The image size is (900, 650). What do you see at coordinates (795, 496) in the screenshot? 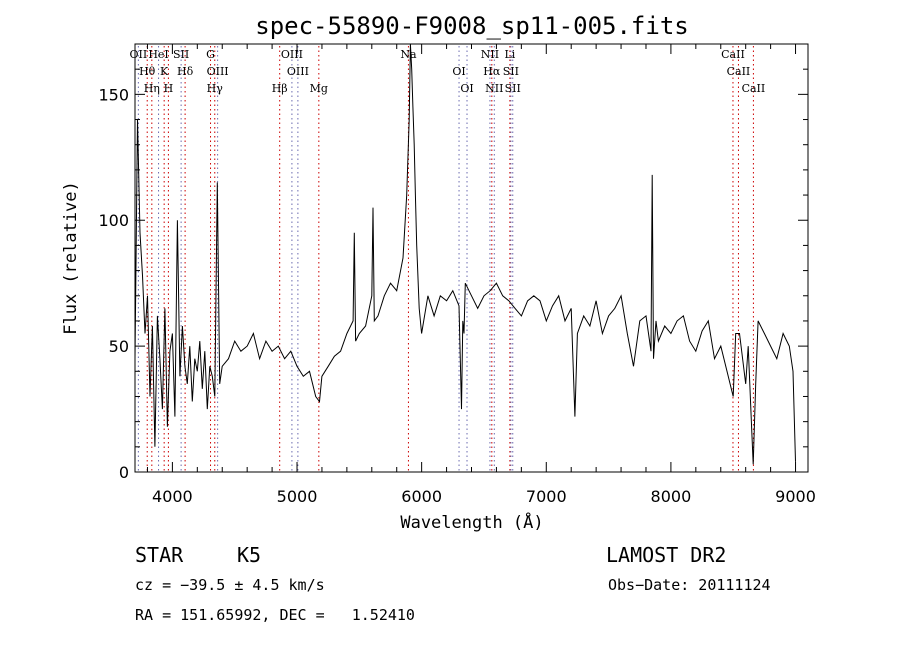
I see `x-tick-label: 9000` at bounding box center [795, 496].